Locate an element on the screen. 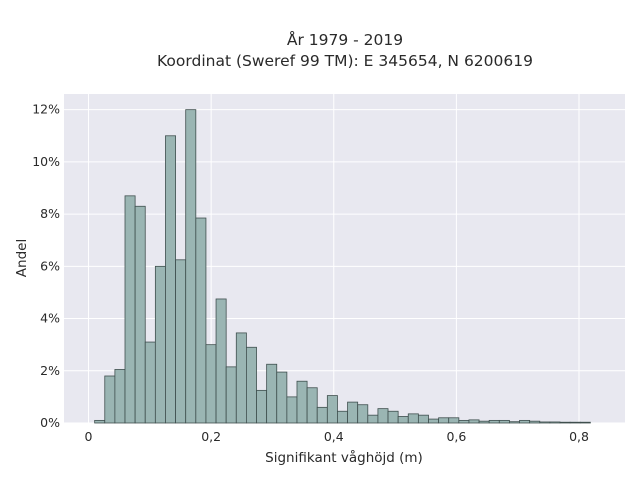 The image size is (640, 480). x-axis-label: Signifikant våghöjd (m) is located at coordinates (344, 457).